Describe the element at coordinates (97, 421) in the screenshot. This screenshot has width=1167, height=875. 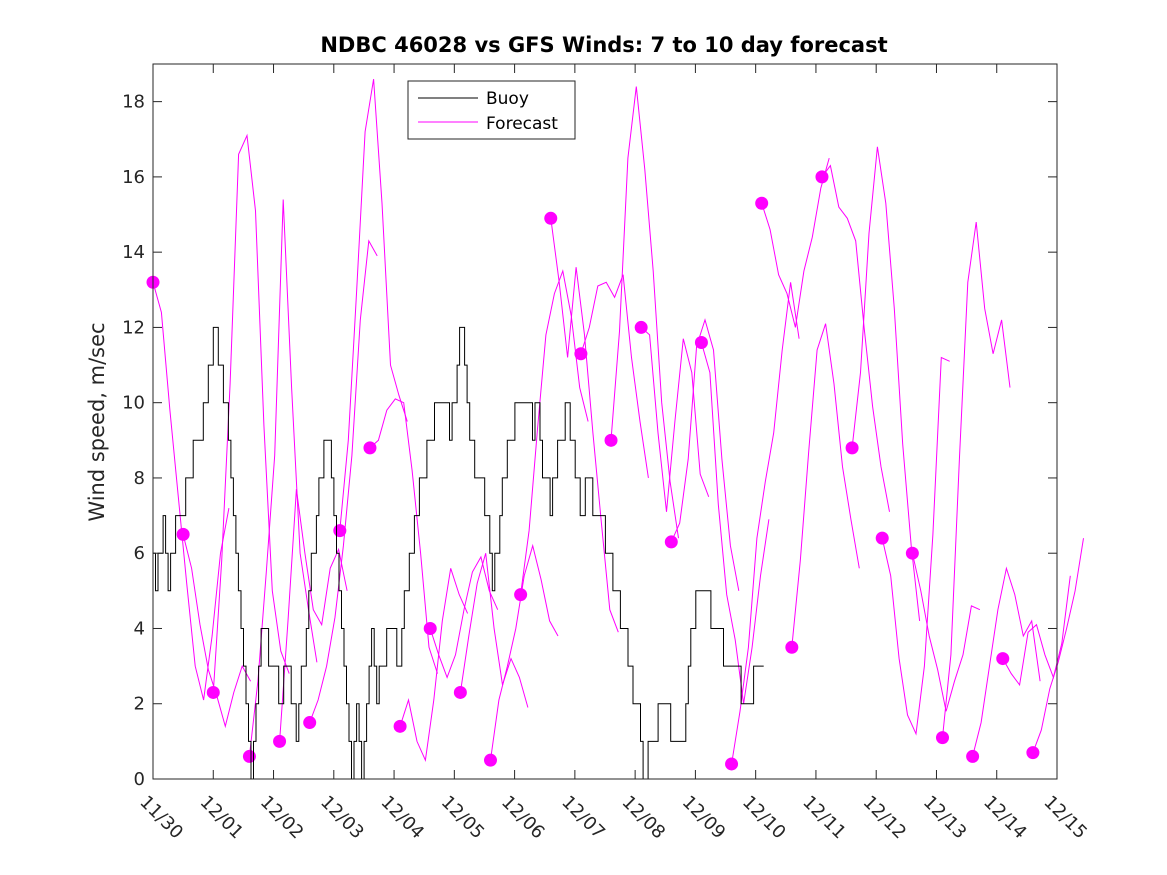
I see `y-axis-label: Wind speed, m/sec` at that location.